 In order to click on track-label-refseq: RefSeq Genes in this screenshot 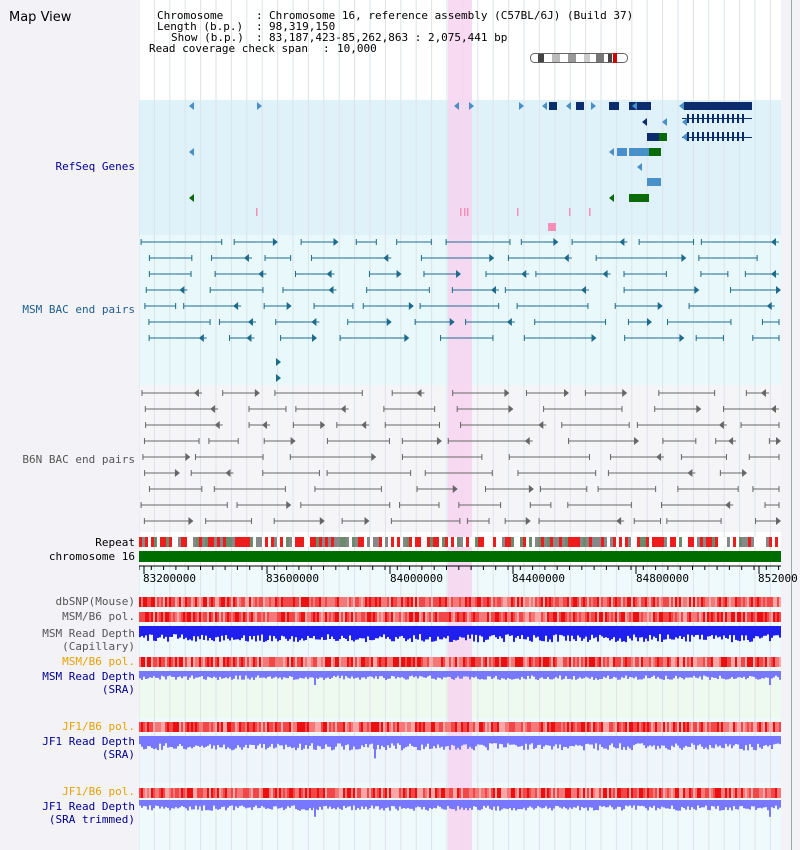, I will do `click(95, 166)`.